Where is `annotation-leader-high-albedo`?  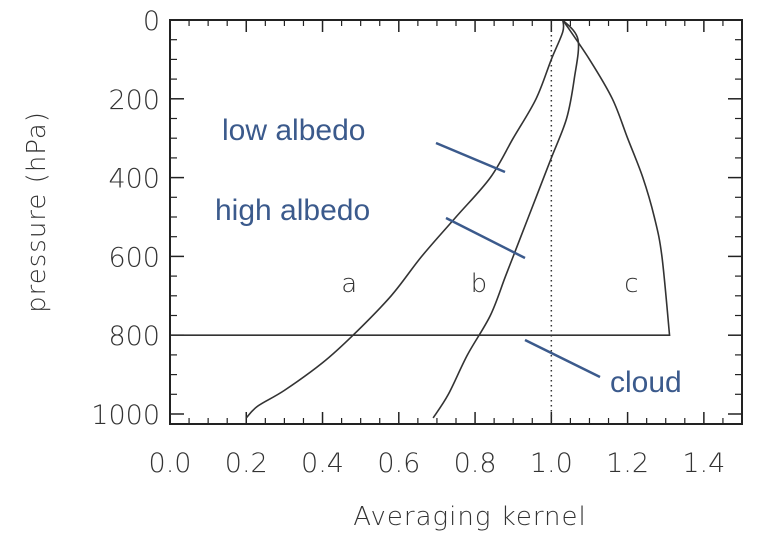 annotation-leader-high-albedo is located at coordinates (485, 238).